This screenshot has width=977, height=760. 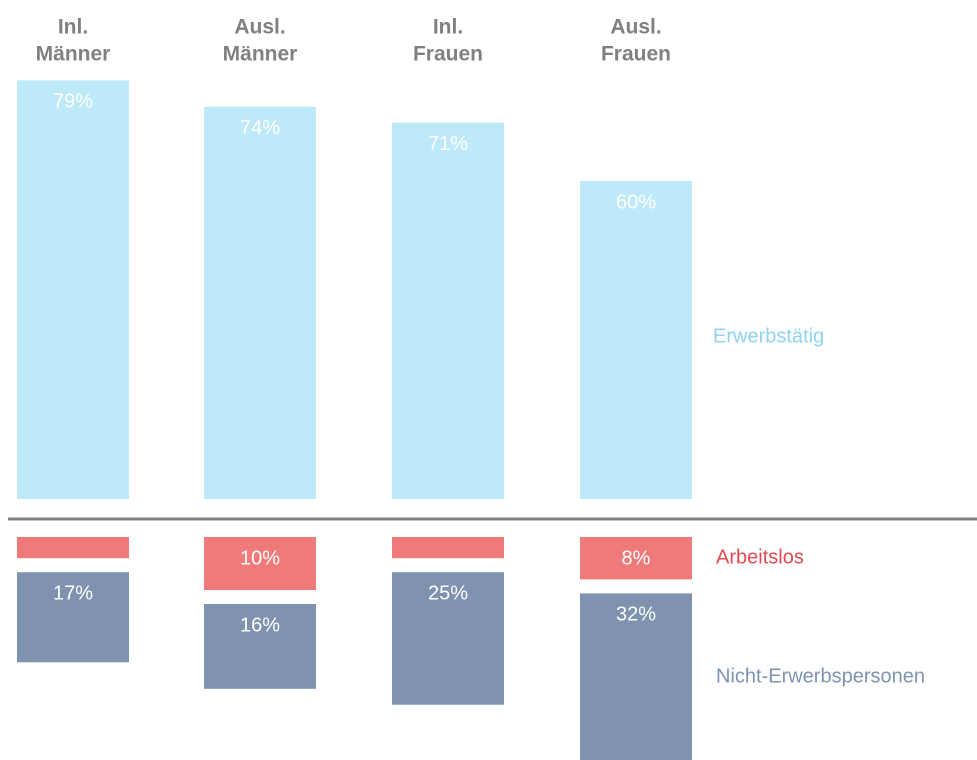 I want to click on value-label: 8%, so click(x=636, y=558).